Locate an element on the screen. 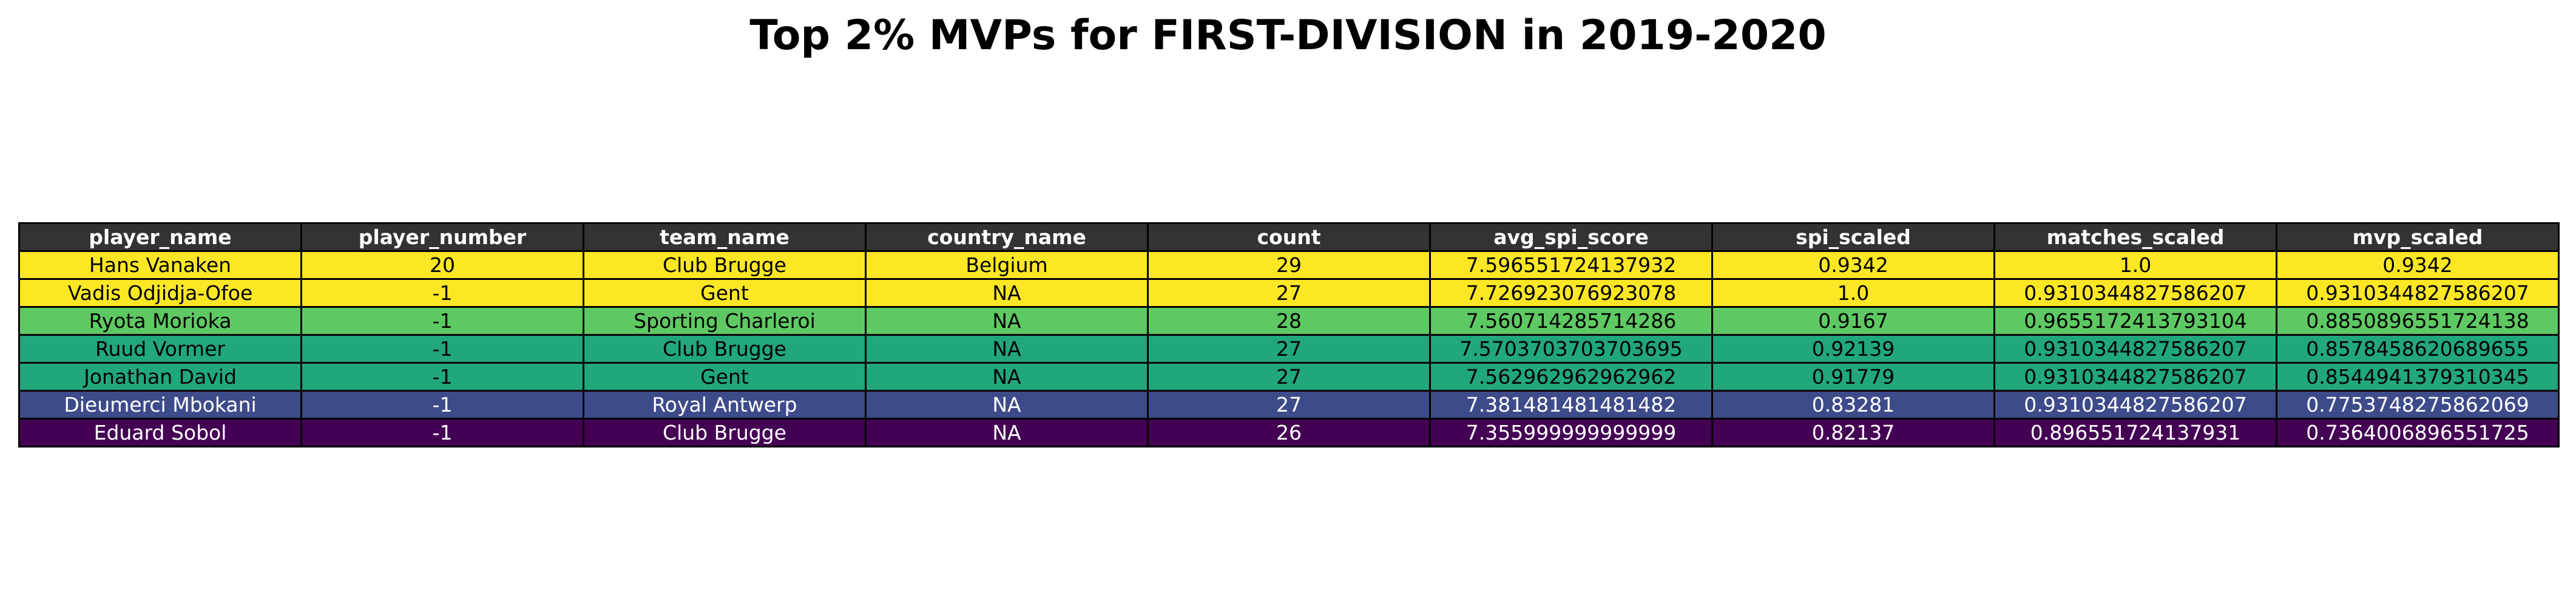 The width and height of the screenshot is (2576, 609). table-cell-country-name: Belgium is located at coordinates (1007, 265).